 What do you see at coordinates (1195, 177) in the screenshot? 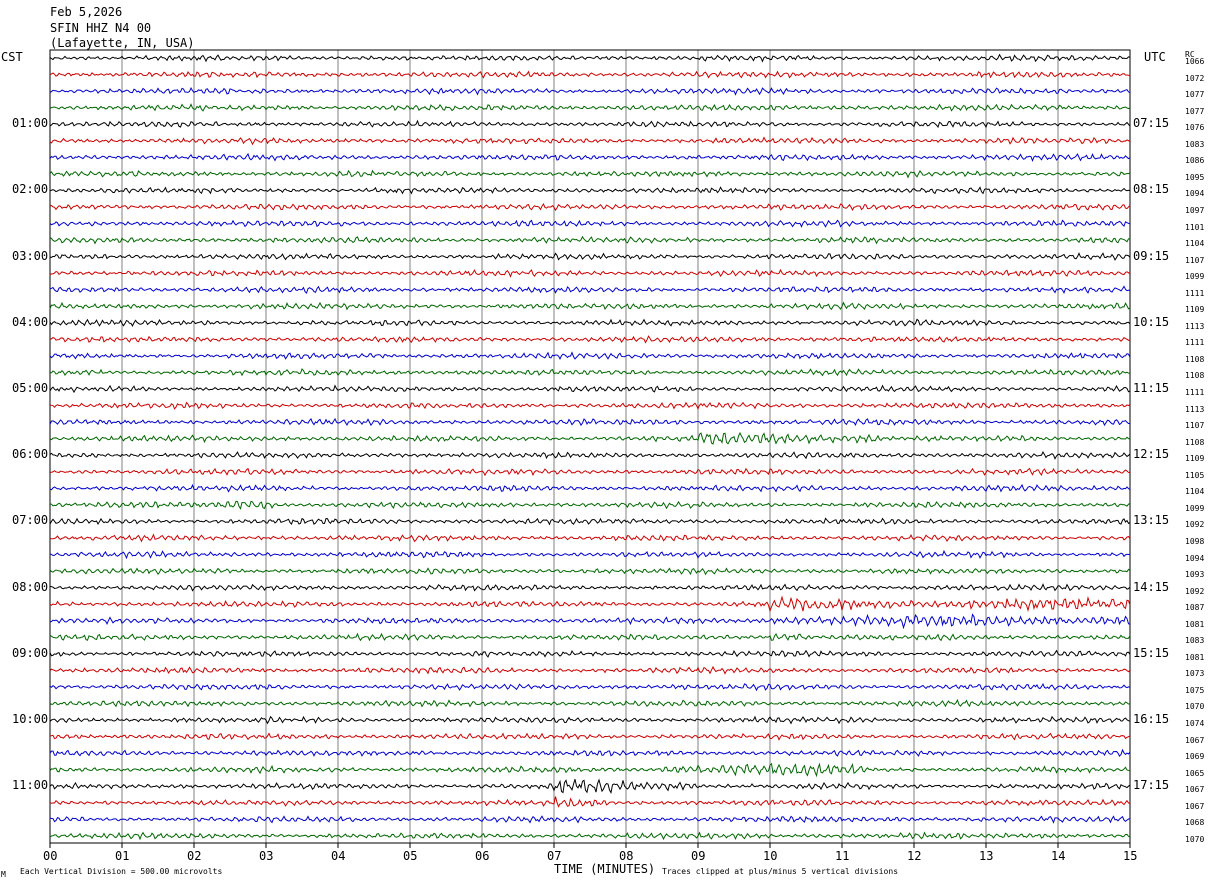
I see `rc-value: 1095` at bounding box center [1195, 177].